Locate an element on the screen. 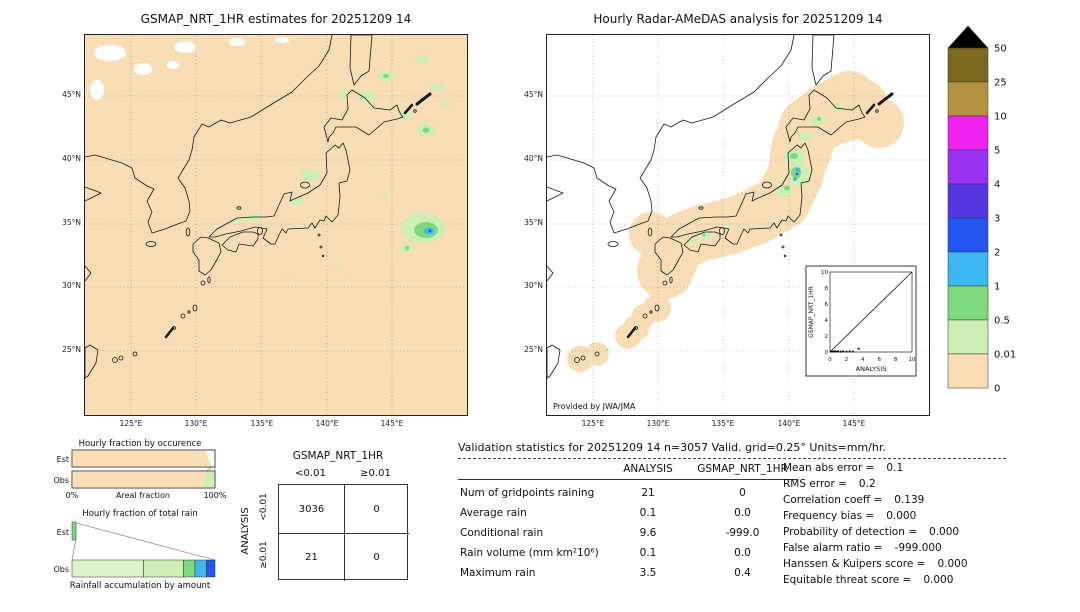 Image resolution: width=1080 pixels, height=612 pixels. svg-text: 3 is located at coordinates (997, 219).